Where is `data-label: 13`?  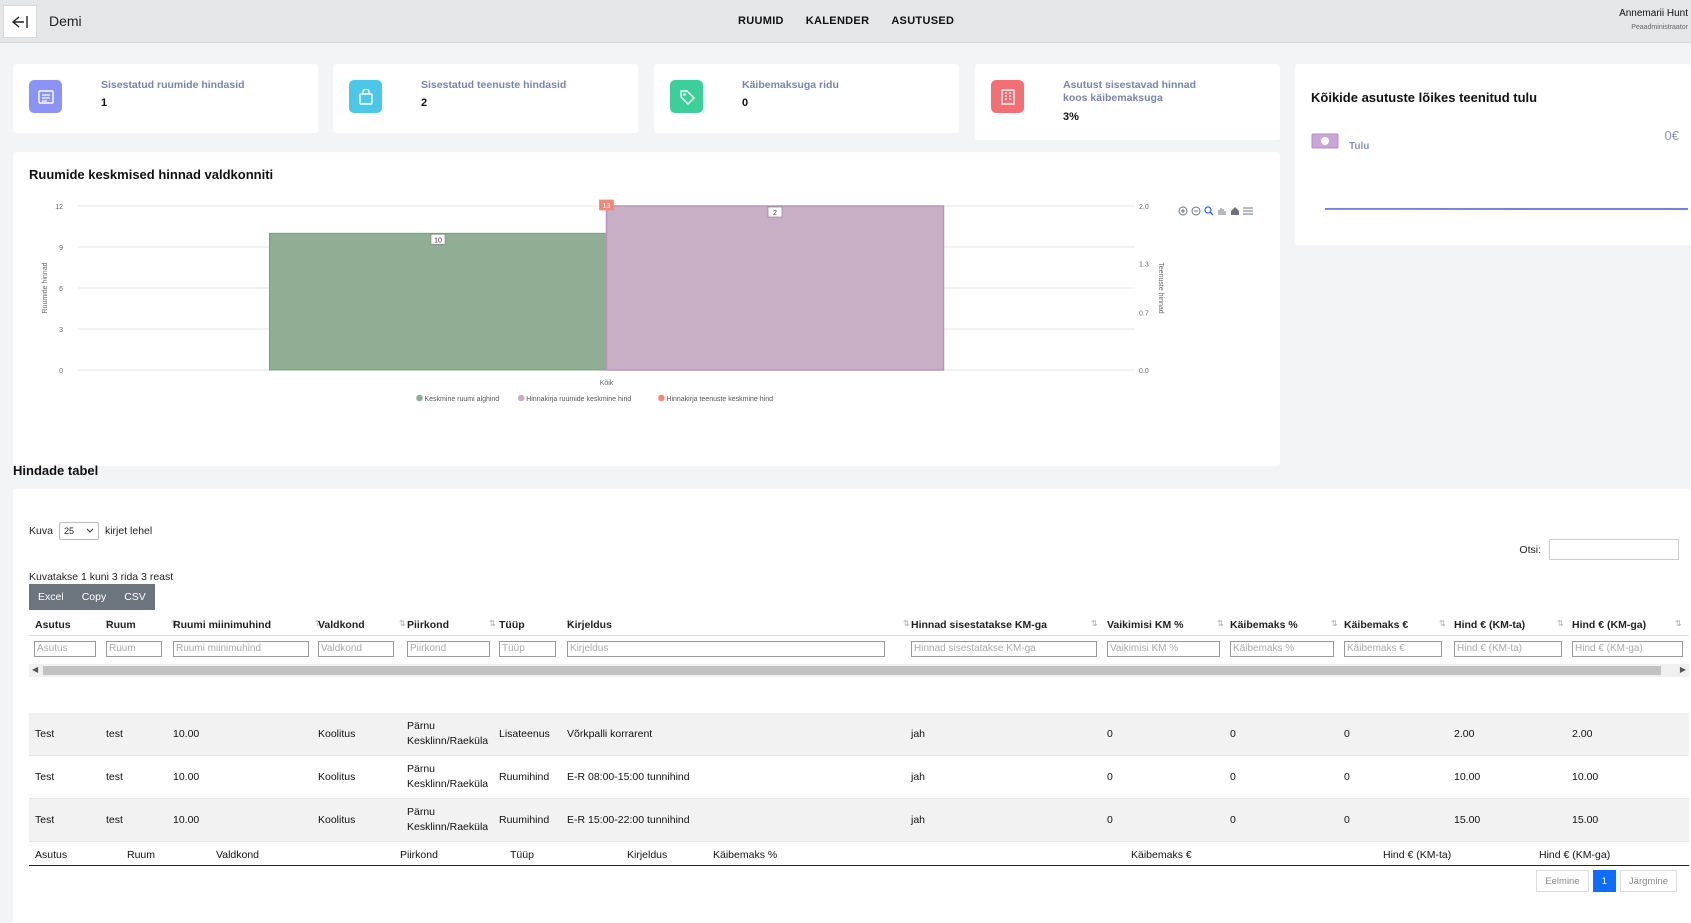 data-label: 13 is located at coordinates (607, 206).